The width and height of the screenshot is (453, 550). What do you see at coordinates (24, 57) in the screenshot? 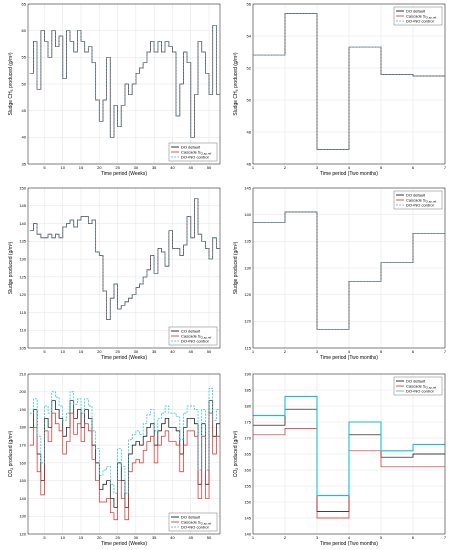
I see `y-tick-label: 55` at bounding box center [24, 57].